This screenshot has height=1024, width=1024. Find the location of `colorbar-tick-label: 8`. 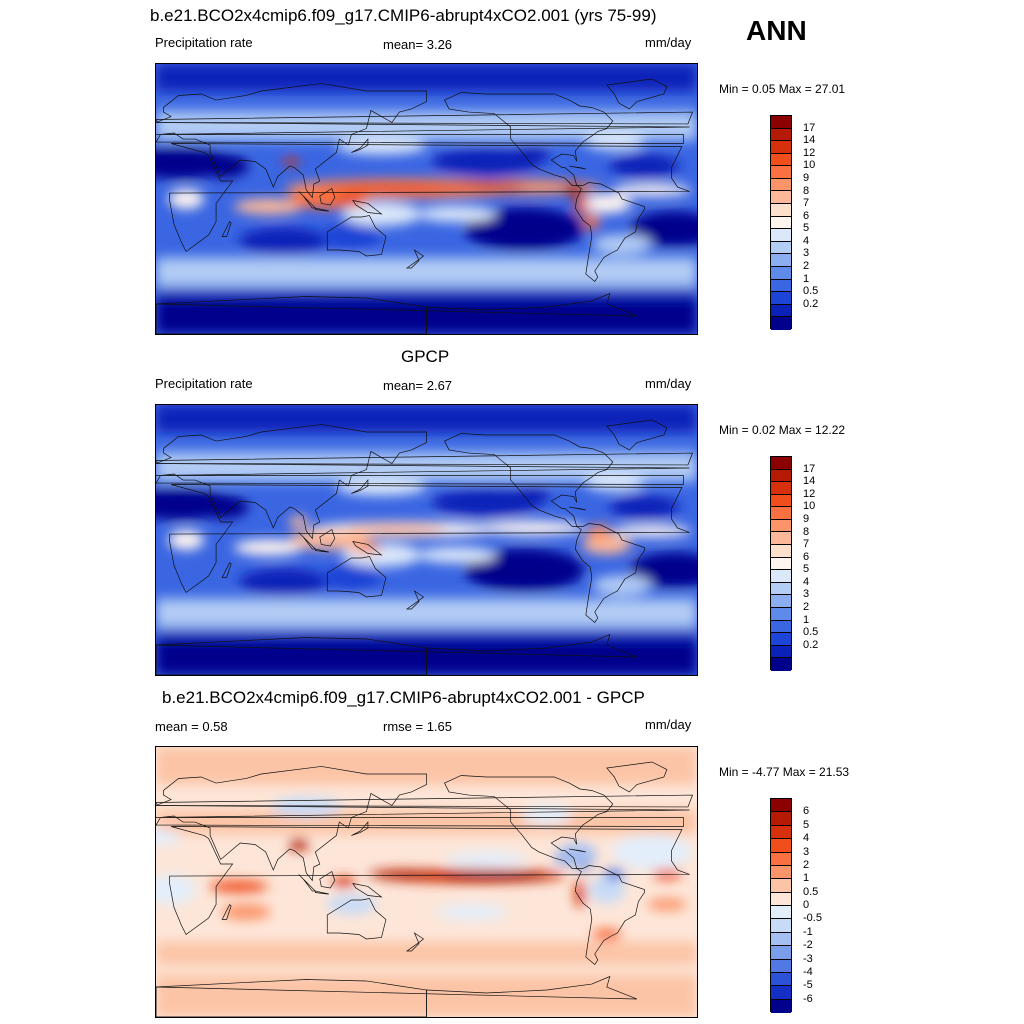

colorbar-tick-label: 8 is located at coordinates (806, 190).